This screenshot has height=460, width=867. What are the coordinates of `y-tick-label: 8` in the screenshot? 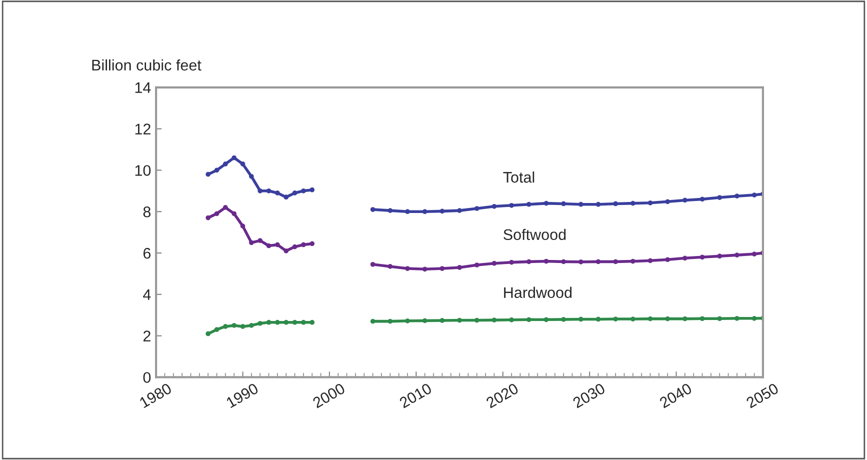 It's located at (147, 212).